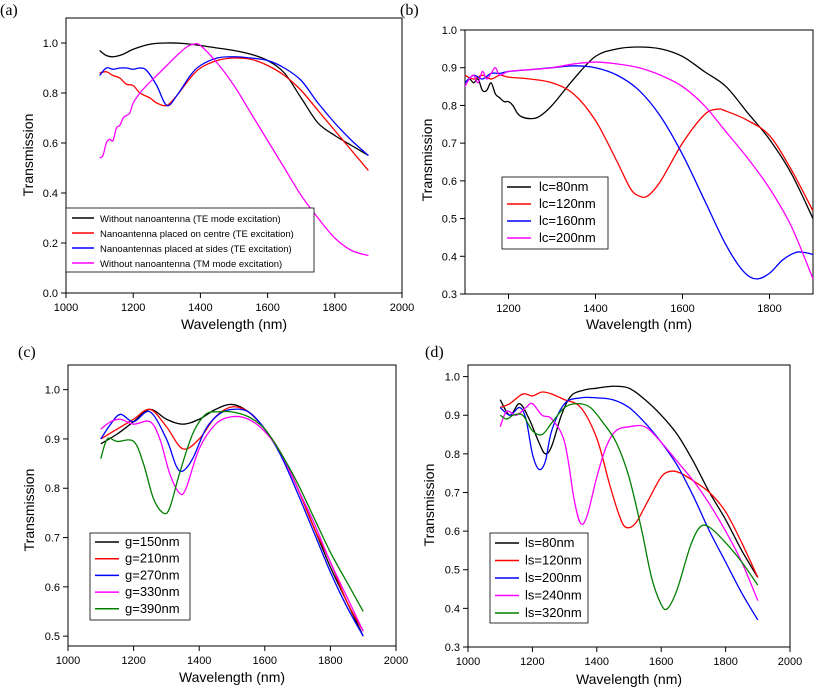  What do you see at coordinates (152, 591) in the screenshot?
I see `legend-label-c-4: g=330nm` at bounding box center [152, 591].